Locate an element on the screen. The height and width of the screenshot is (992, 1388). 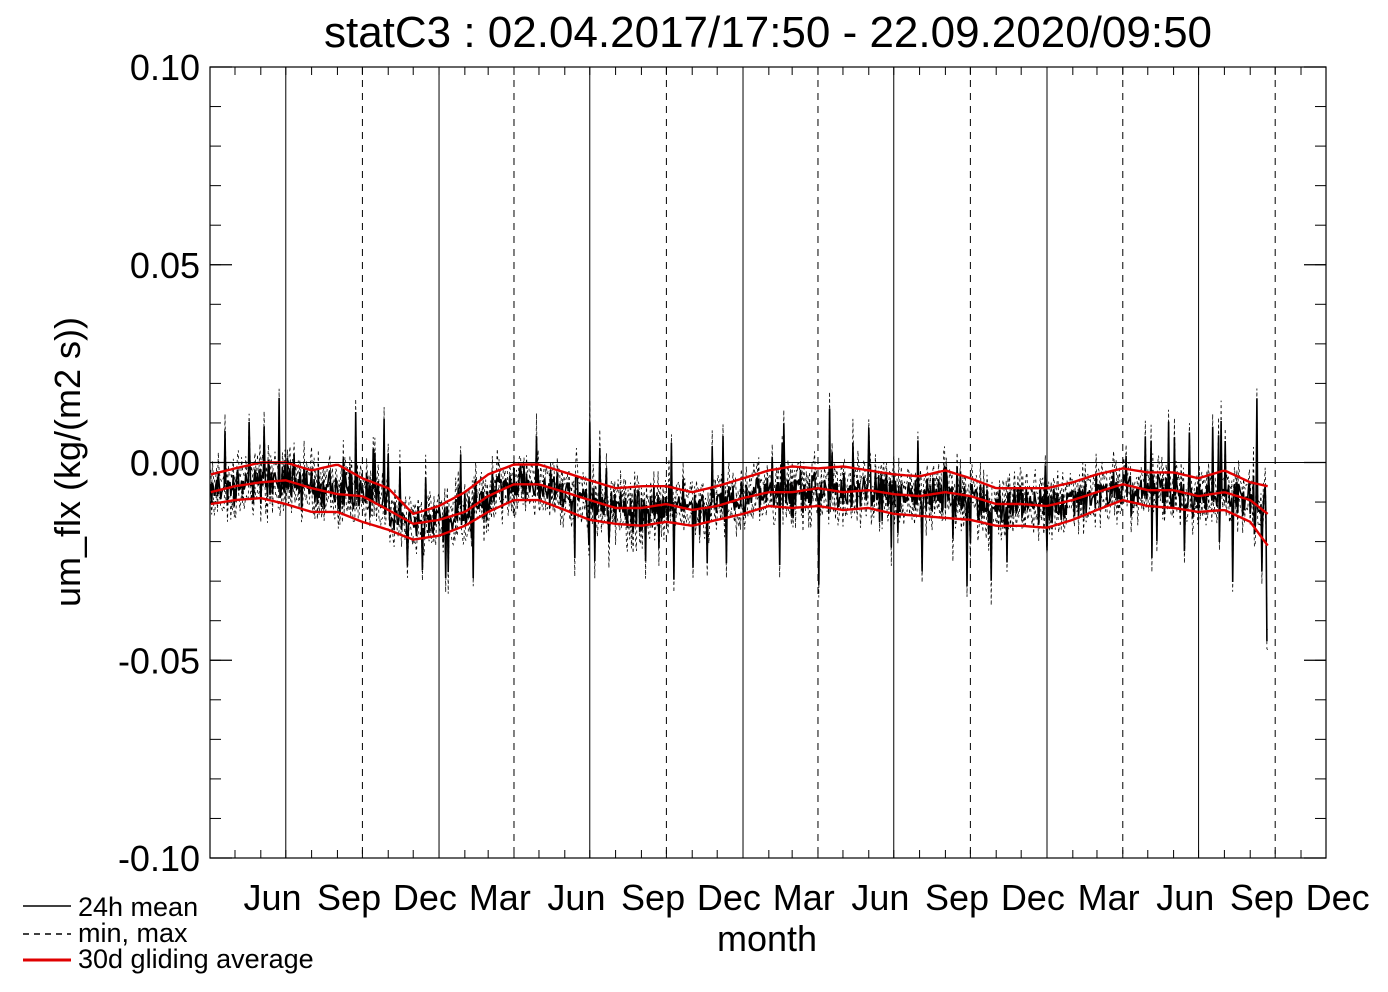
legend: 24h mean min, max 30d gliding average is located at coordinates (168, 933).